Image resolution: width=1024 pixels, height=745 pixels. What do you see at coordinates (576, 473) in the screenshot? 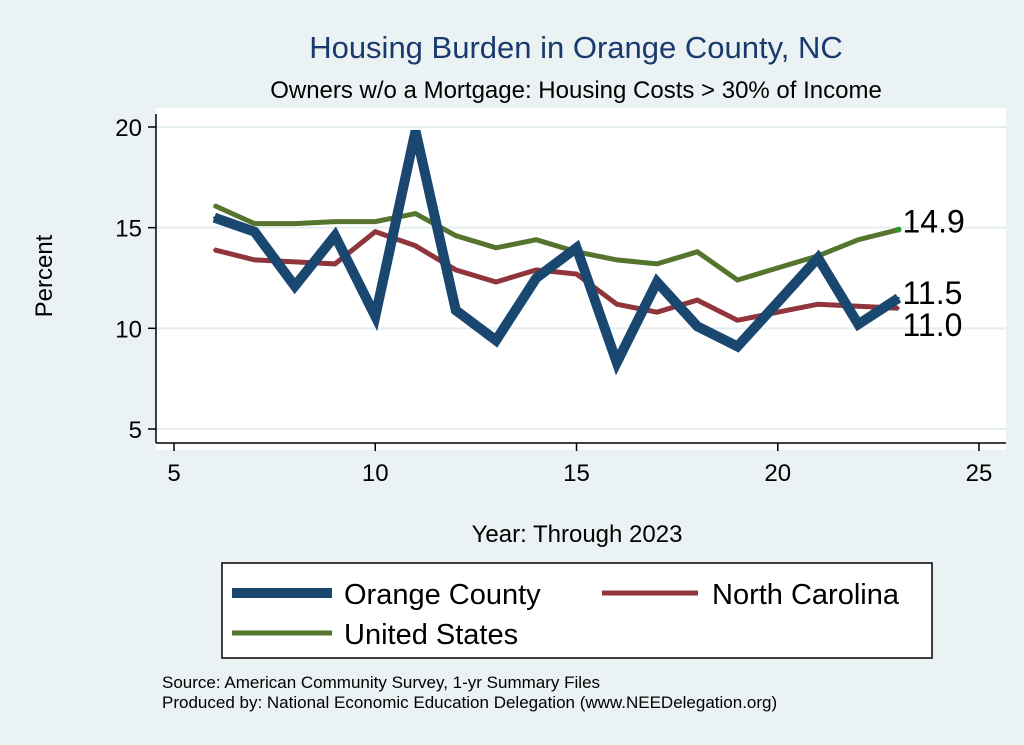
I see `x-tick-label-15: 15` at bounding box center [576, 473].